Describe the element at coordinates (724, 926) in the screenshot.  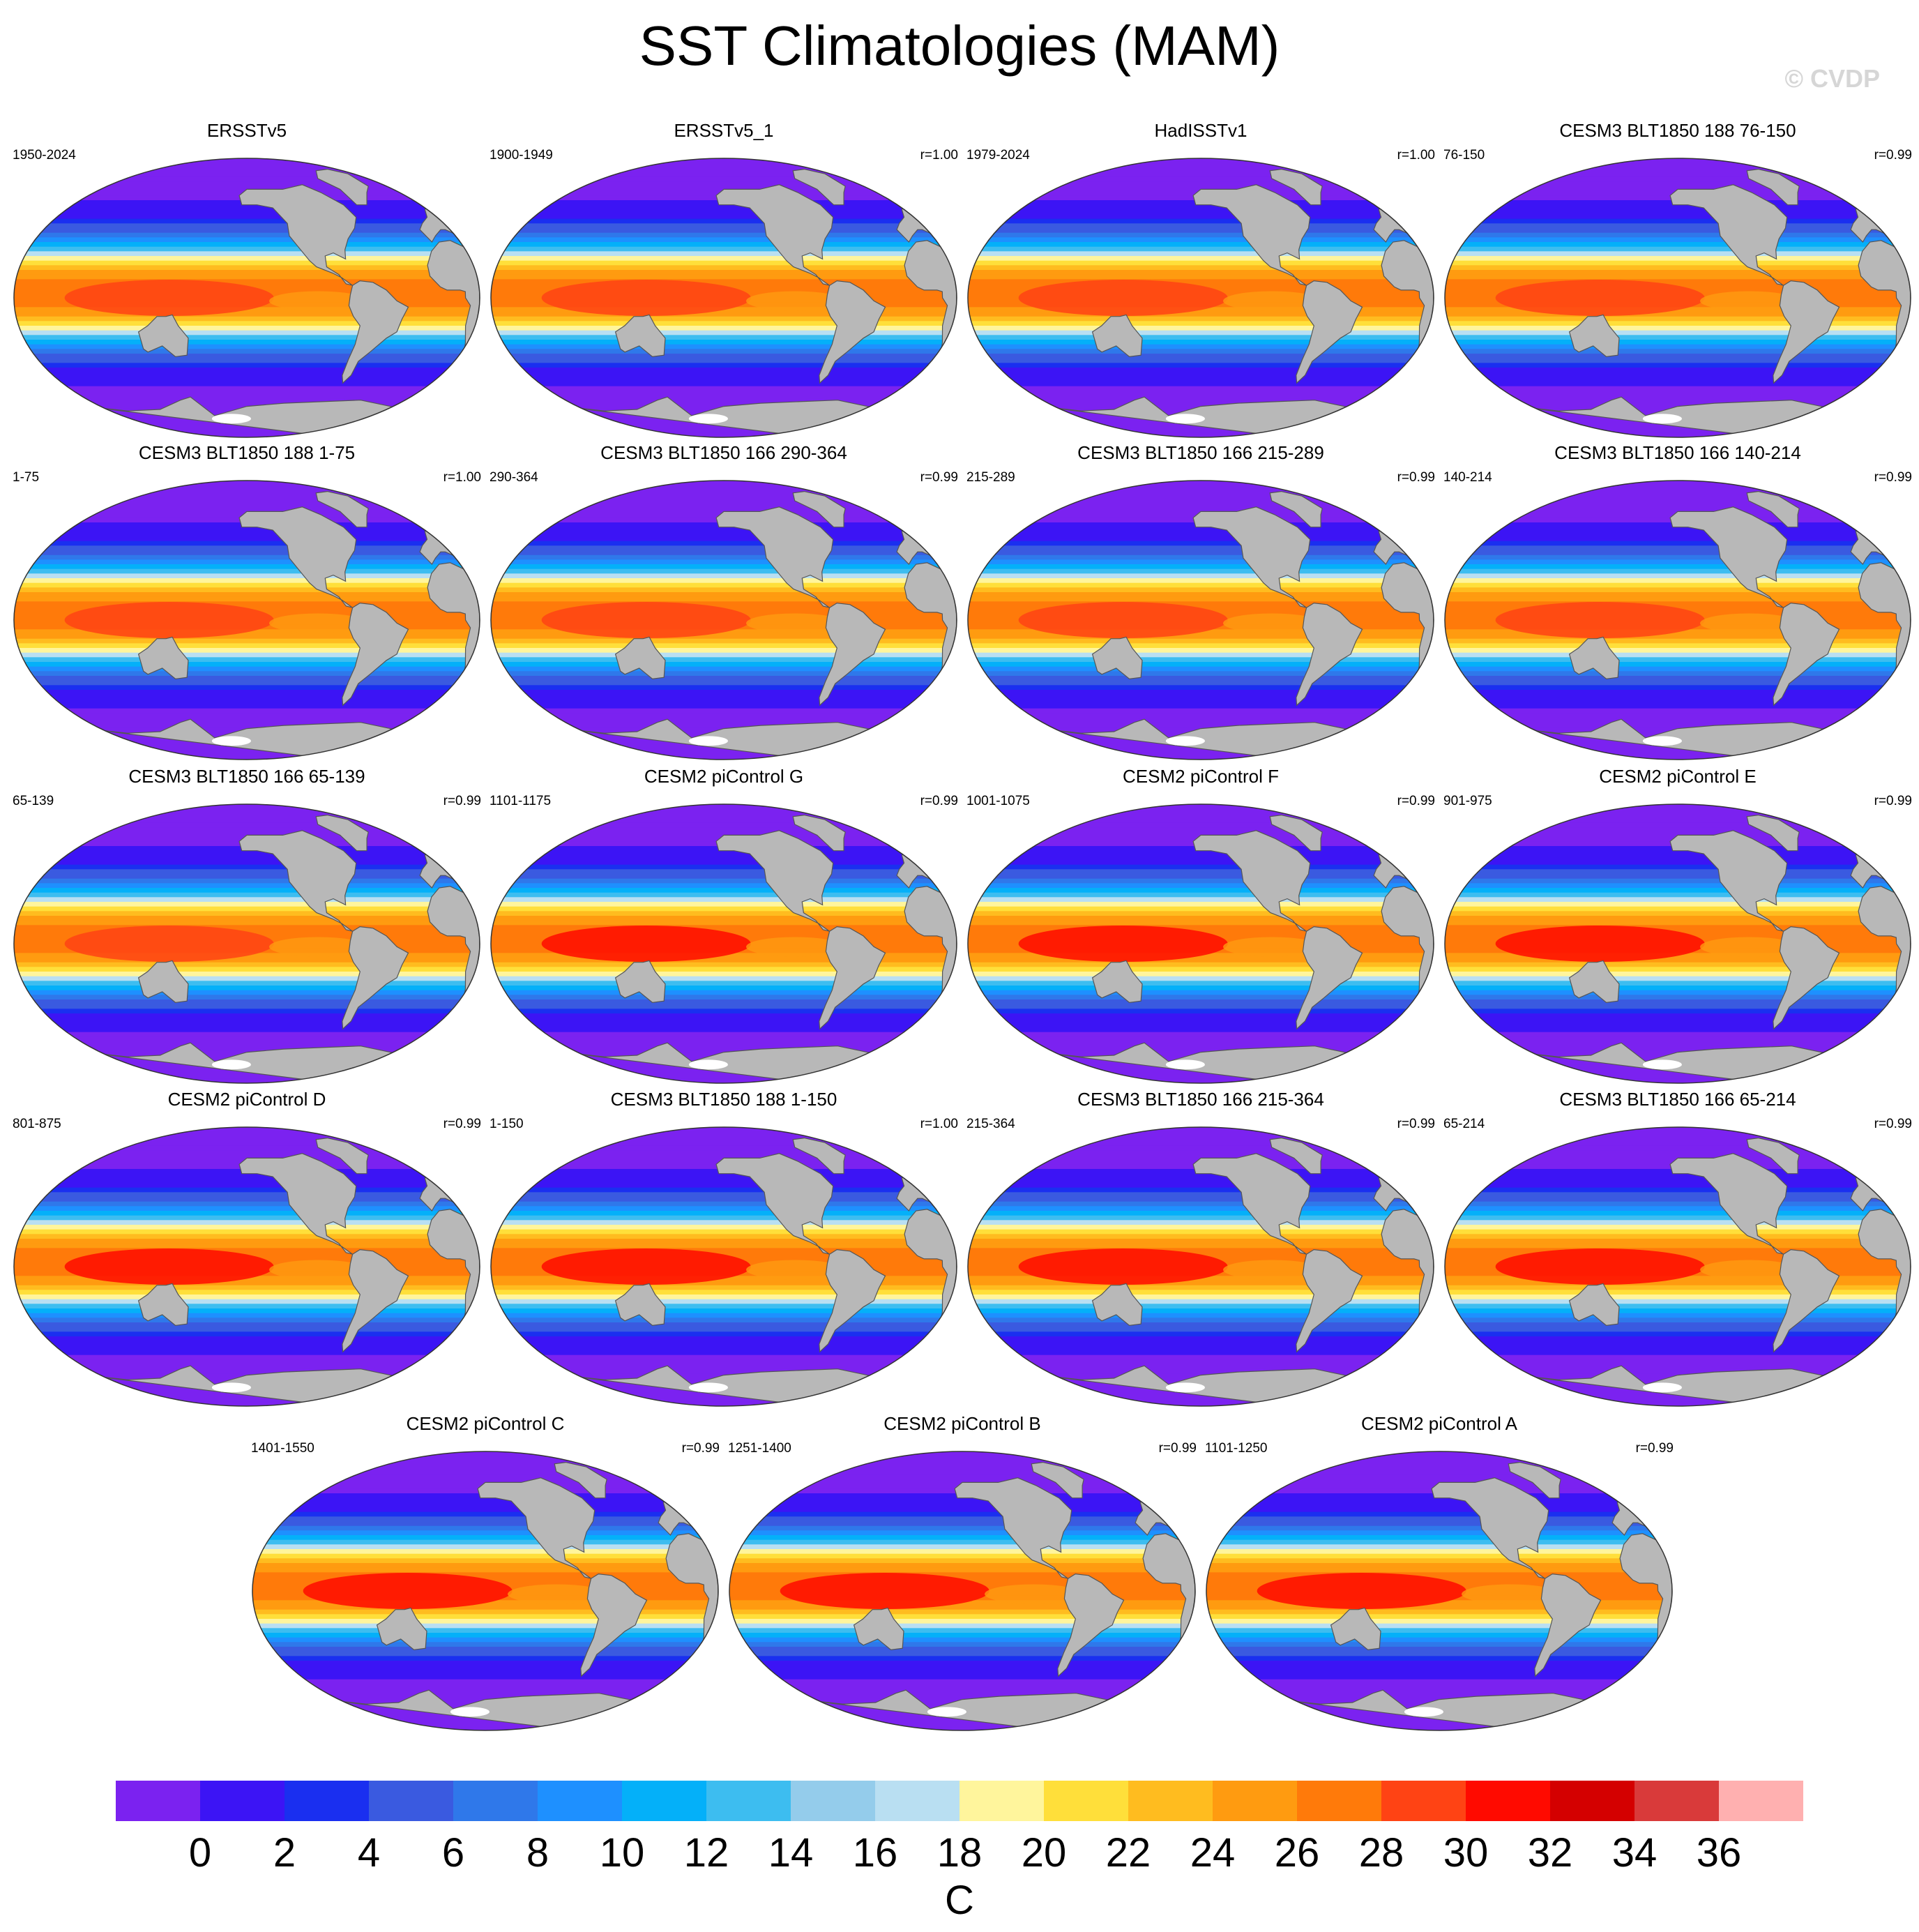
I see `map-panel: CESM2 piControl G 1101-1175 r=0.99` at that location.